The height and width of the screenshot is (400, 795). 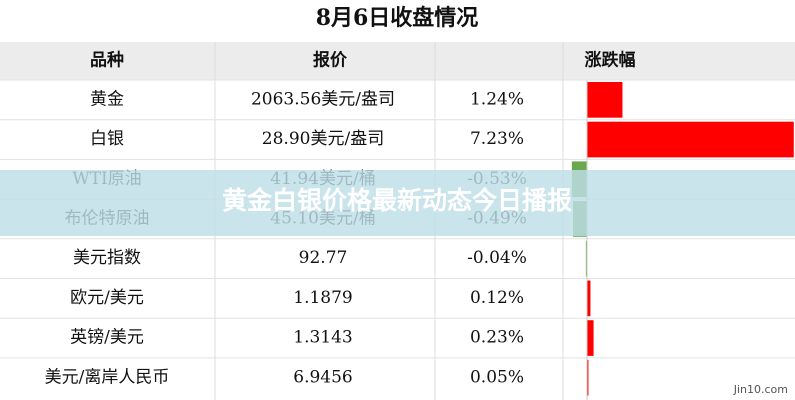 What do you see at coordinates (322, 377) in the screenshot?
I see `price: 6.9456` at bounding box center [322, 377].